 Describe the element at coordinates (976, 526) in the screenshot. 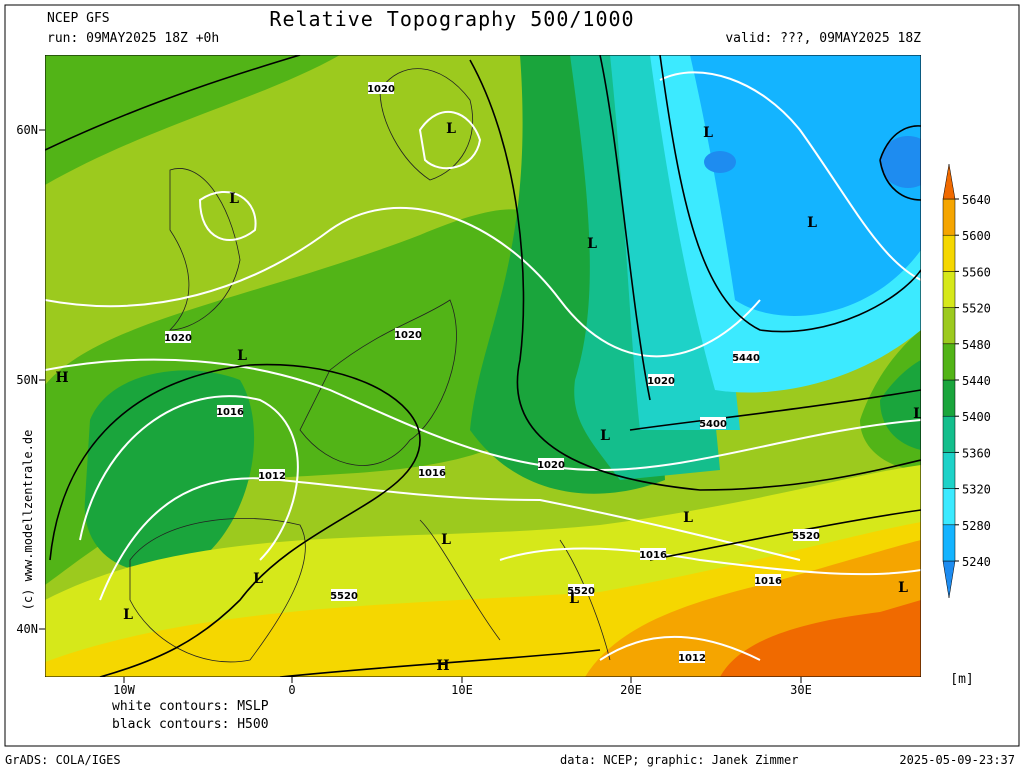

I see `colorbar-label: 5280` at that location.